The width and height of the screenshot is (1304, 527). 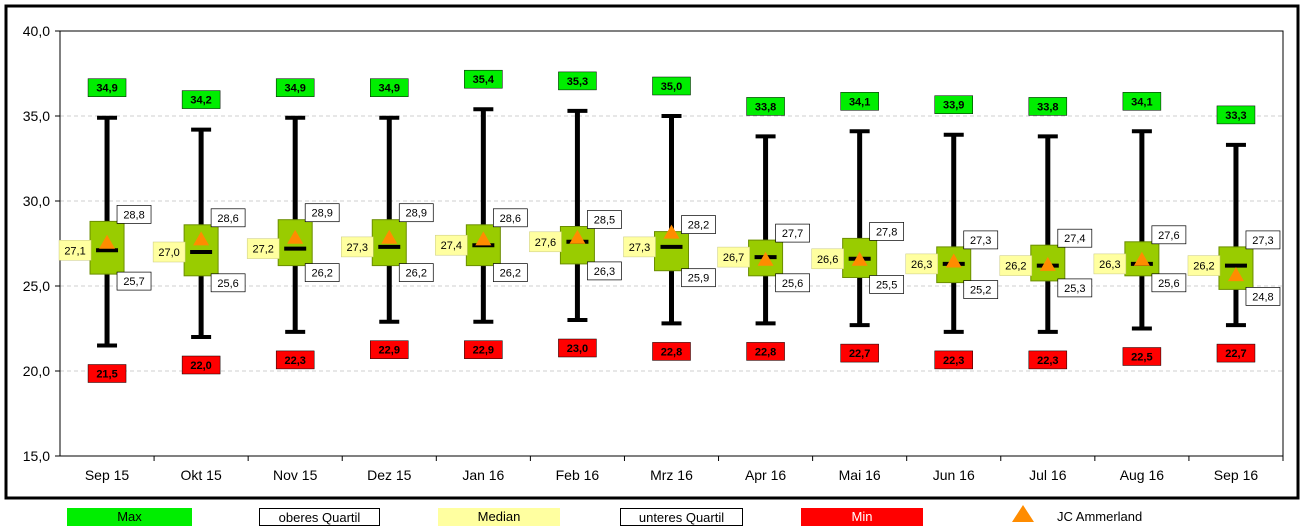 What do you see at coordinates (483, 351) in the screenshot?
I see `min-label: 22,9` at bounding box center [483, 351].